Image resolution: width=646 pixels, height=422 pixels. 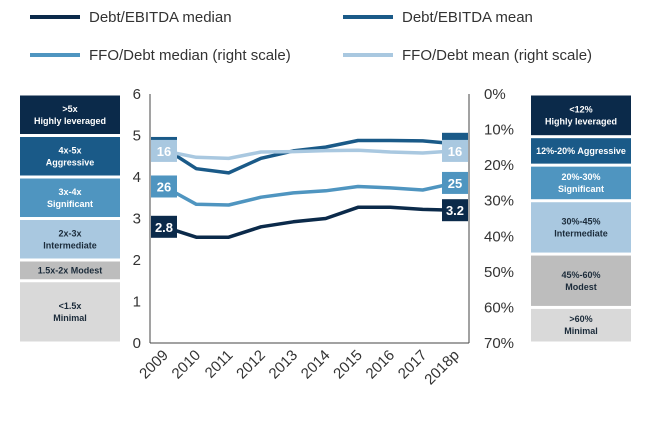 I want to click on band-label: 45%-60%, so click(x=580, y=275).